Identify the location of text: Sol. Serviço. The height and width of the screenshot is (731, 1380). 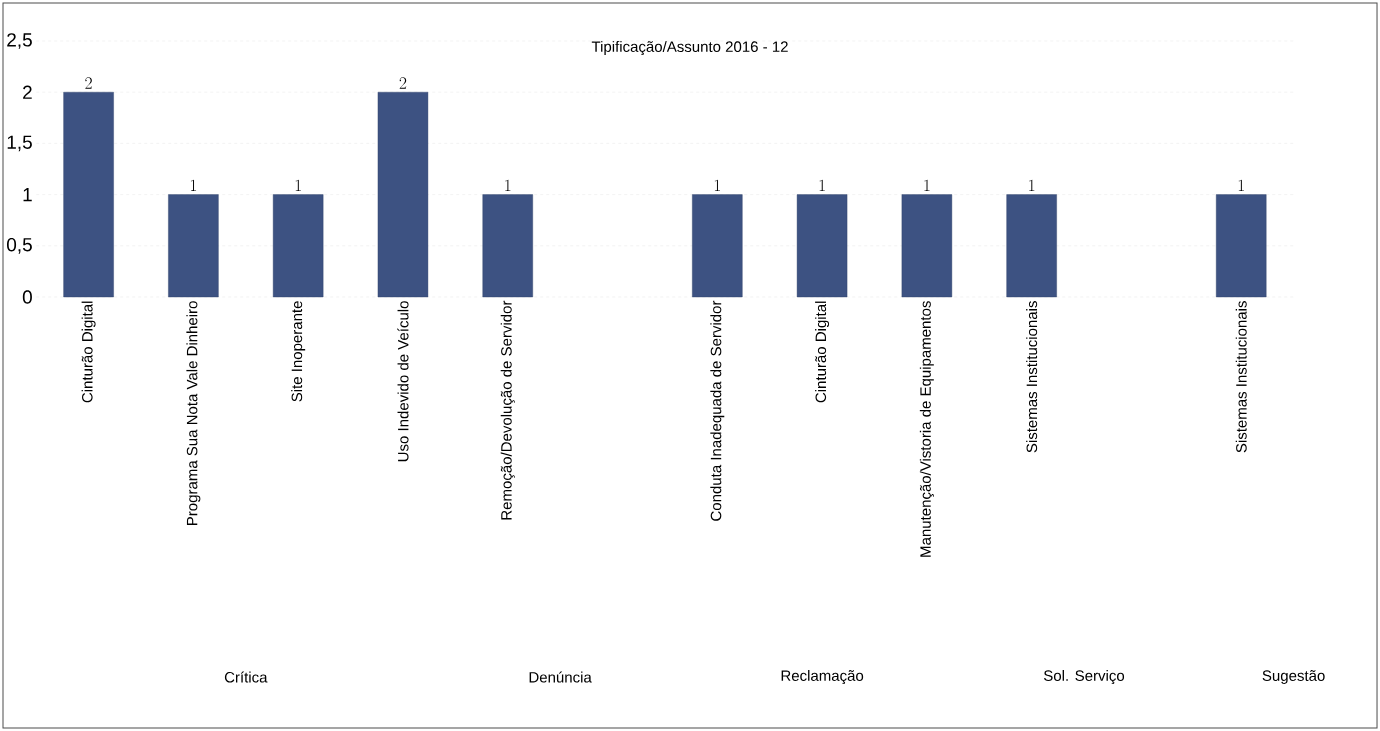
(1084, 677).